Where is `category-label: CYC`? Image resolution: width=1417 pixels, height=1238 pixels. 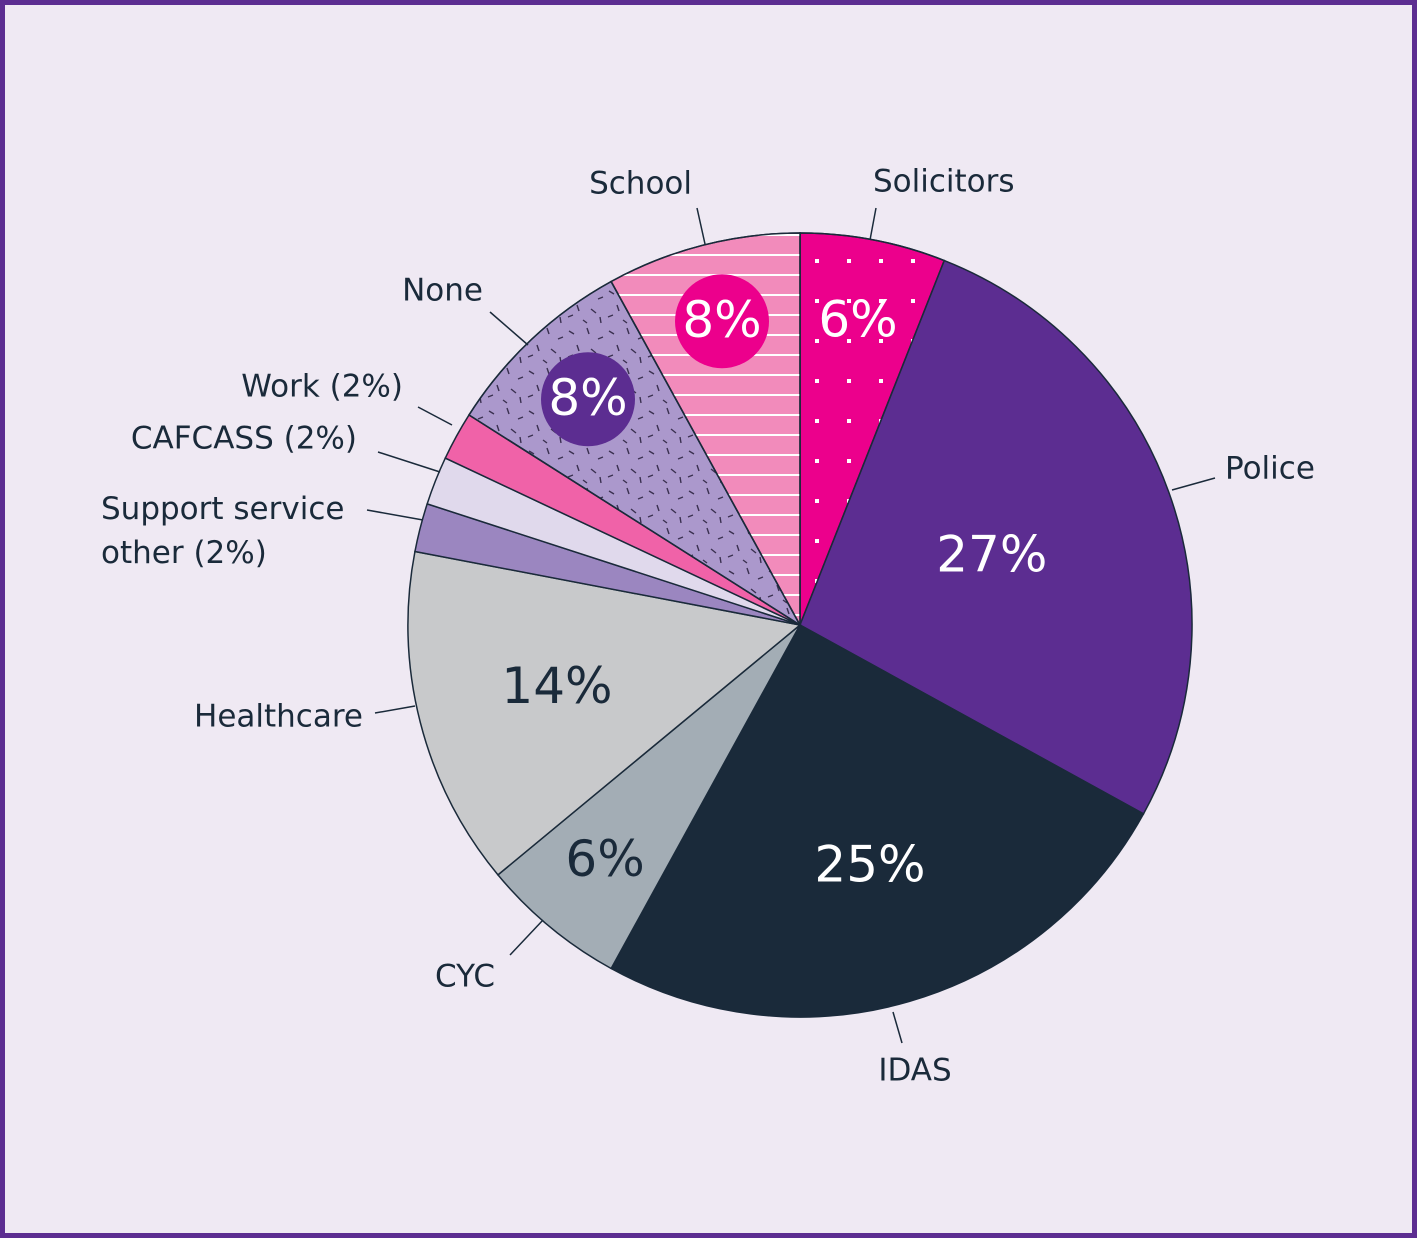 category-label: CYC is located at coordinates (465, 977).